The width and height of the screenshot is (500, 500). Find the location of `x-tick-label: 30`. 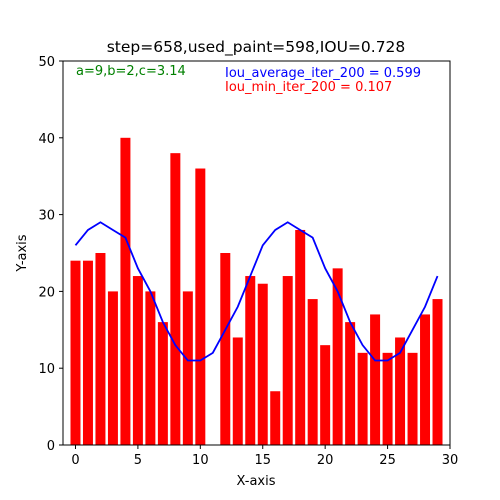

x-tick-label: 30 is located at coordinates (450, 460).